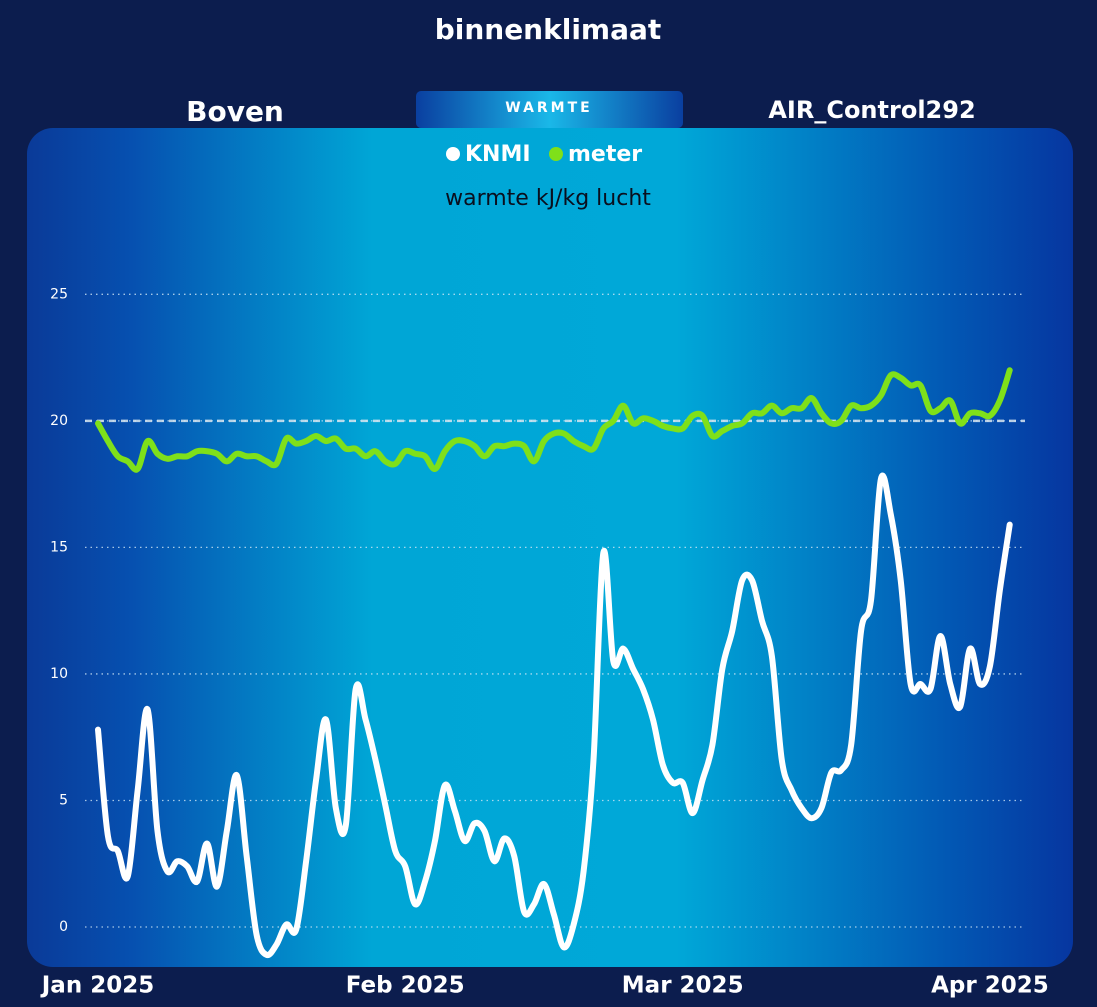  Describe the element at coordinates (990, 986) in the screenshot. I see `x-tick-label: Apr 2025` at that location.